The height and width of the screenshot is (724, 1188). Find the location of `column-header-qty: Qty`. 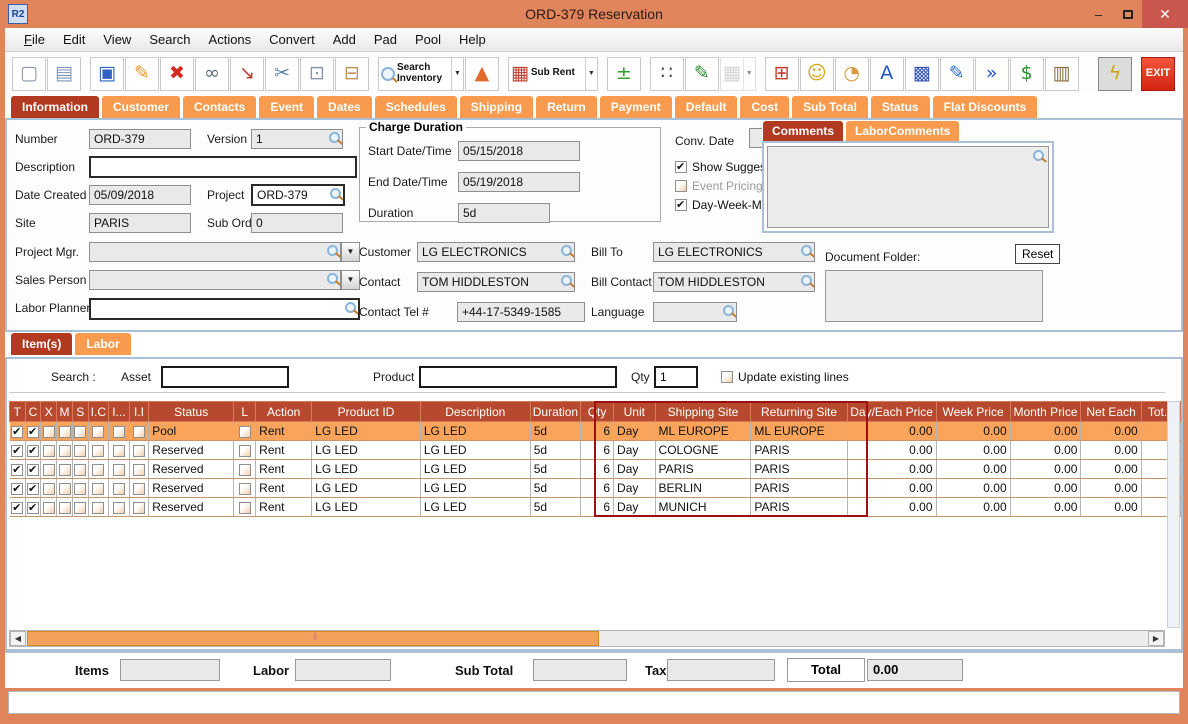

column-header-qty: Qty is located at coordinates (597, 411).